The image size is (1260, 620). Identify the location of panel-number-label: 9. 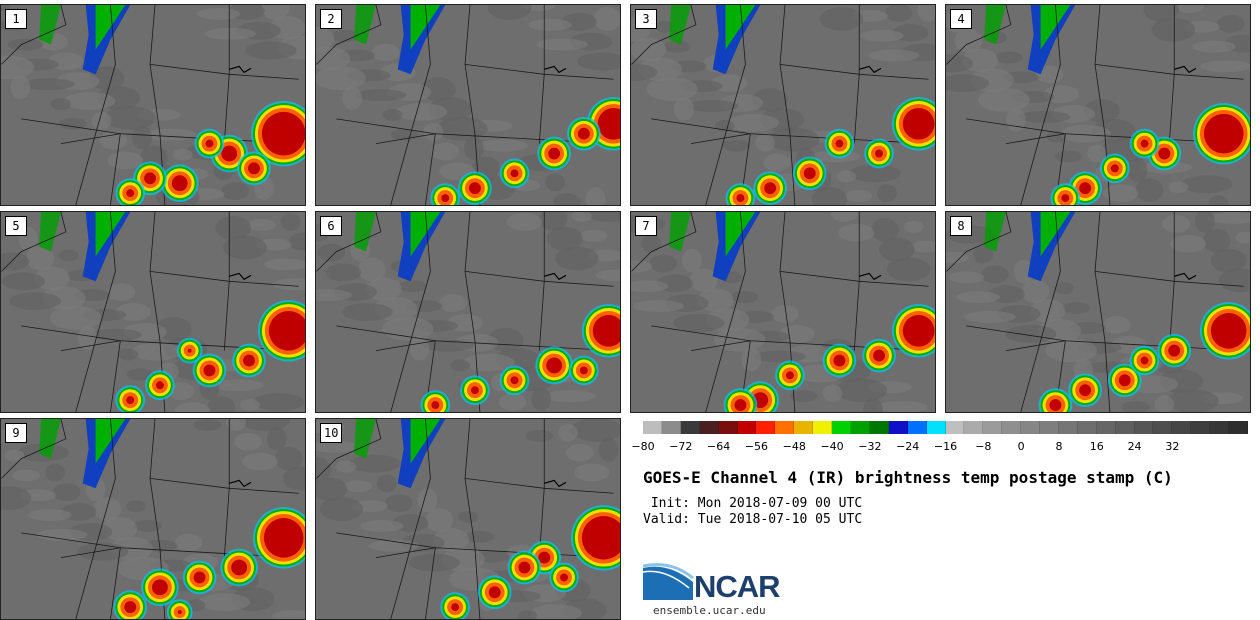
(16, 433).